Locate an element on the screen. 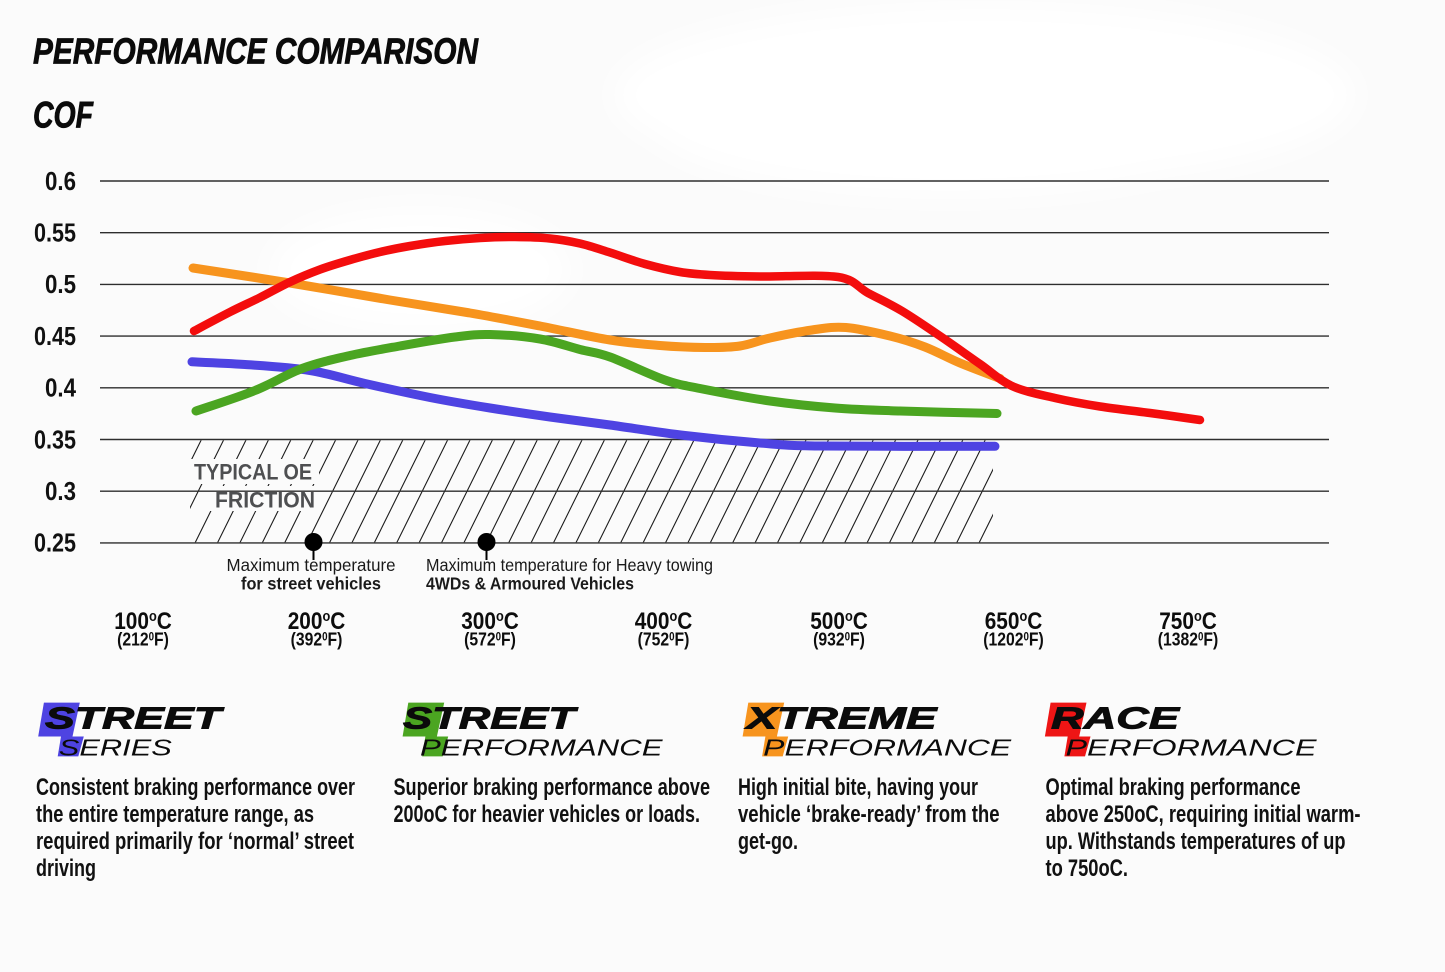 This screenshot has width=1445, height=972. svg-text:200oC for heavier vehicles or: 200oC for heavier vehicles or loads. is located at coordinates (547, 814).